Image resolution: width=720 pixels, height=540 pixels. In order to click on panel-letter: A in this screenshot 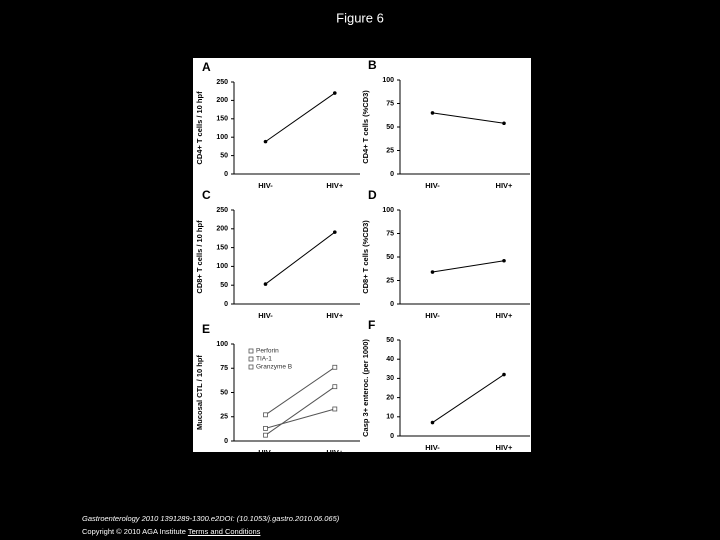, I will do `click(206, 67)`.